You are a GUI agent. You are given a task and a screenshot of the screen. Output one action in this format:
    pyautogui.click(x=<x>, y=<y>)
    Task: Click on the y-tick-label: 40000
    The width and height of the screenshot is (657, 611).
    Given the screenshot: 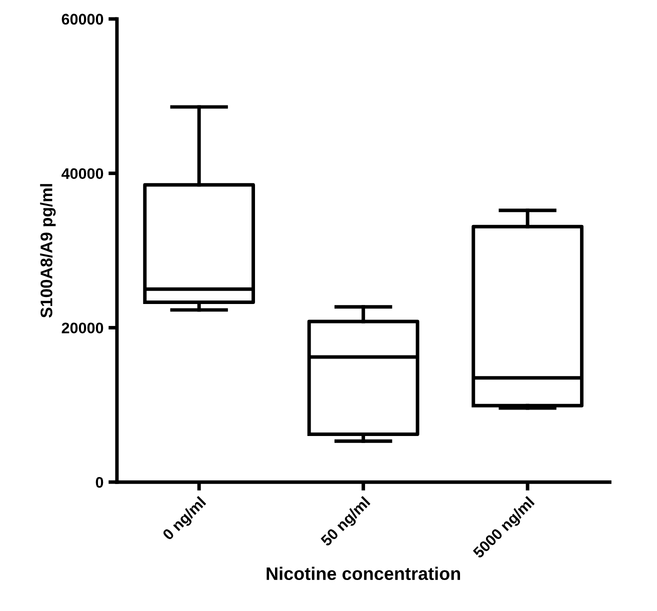 What is the action you would take?
    pyautogui.click(x=83, y=174)
    